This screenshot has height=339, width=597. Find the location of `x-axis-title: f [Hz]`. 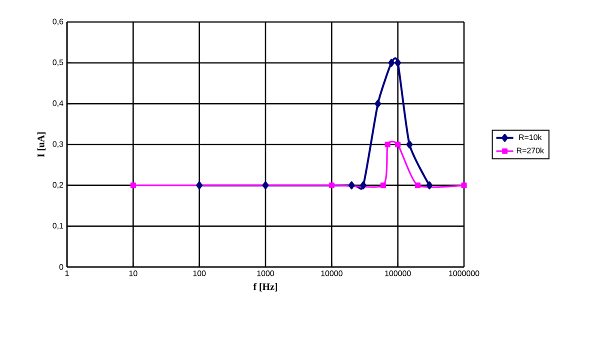

x-axis-title: f [Hz] is located at coordinates (265, 287).